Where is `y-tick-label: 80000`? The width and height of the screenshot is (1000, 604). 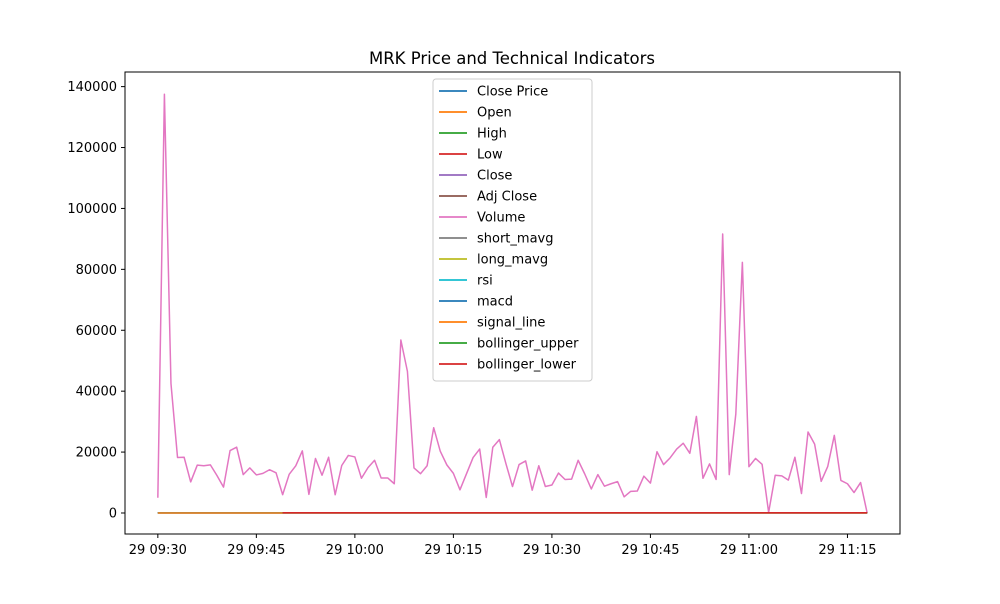
y-tick-label: 80000 is located at coordinates (96, 270).